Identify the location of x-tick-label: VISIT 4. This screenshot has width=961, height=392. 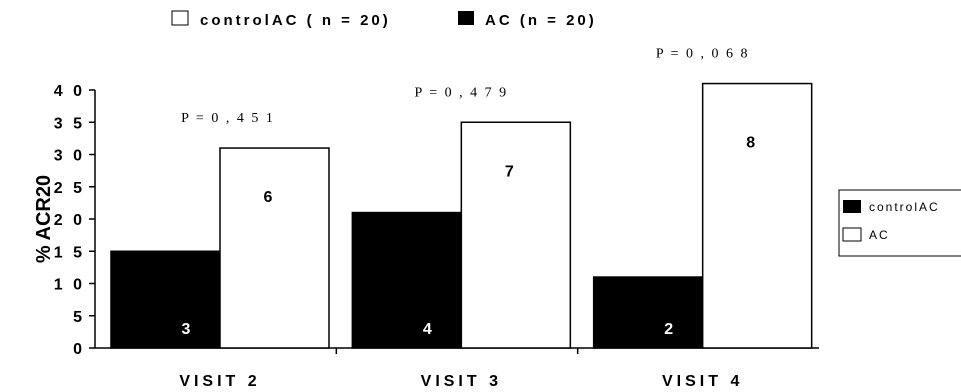
(702, 381).